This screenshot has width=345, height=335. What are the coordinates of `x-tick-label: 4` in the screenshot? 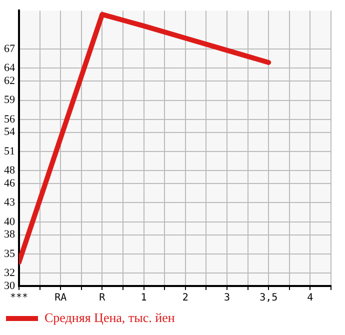 It's located at (310, 298).